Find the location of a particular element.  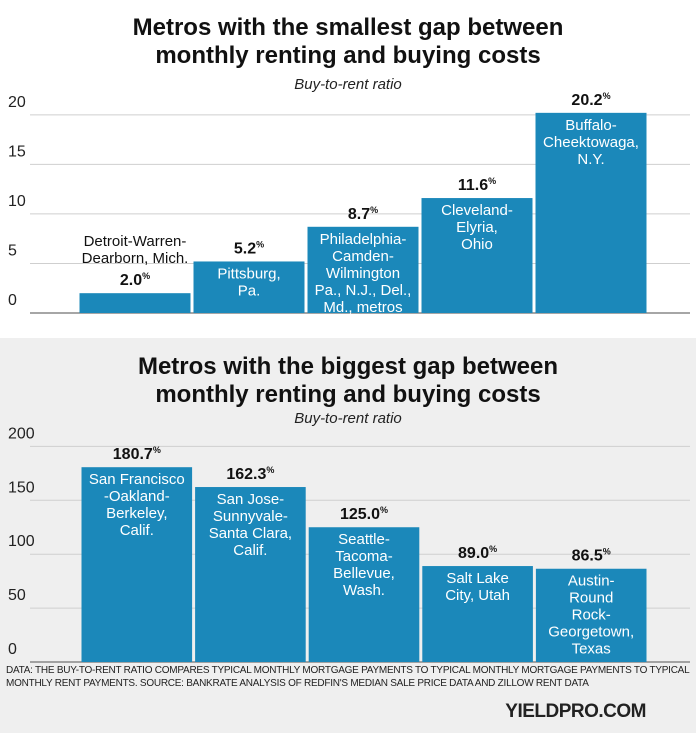

value-label: 180.7% is located at coordinates (137, 454).